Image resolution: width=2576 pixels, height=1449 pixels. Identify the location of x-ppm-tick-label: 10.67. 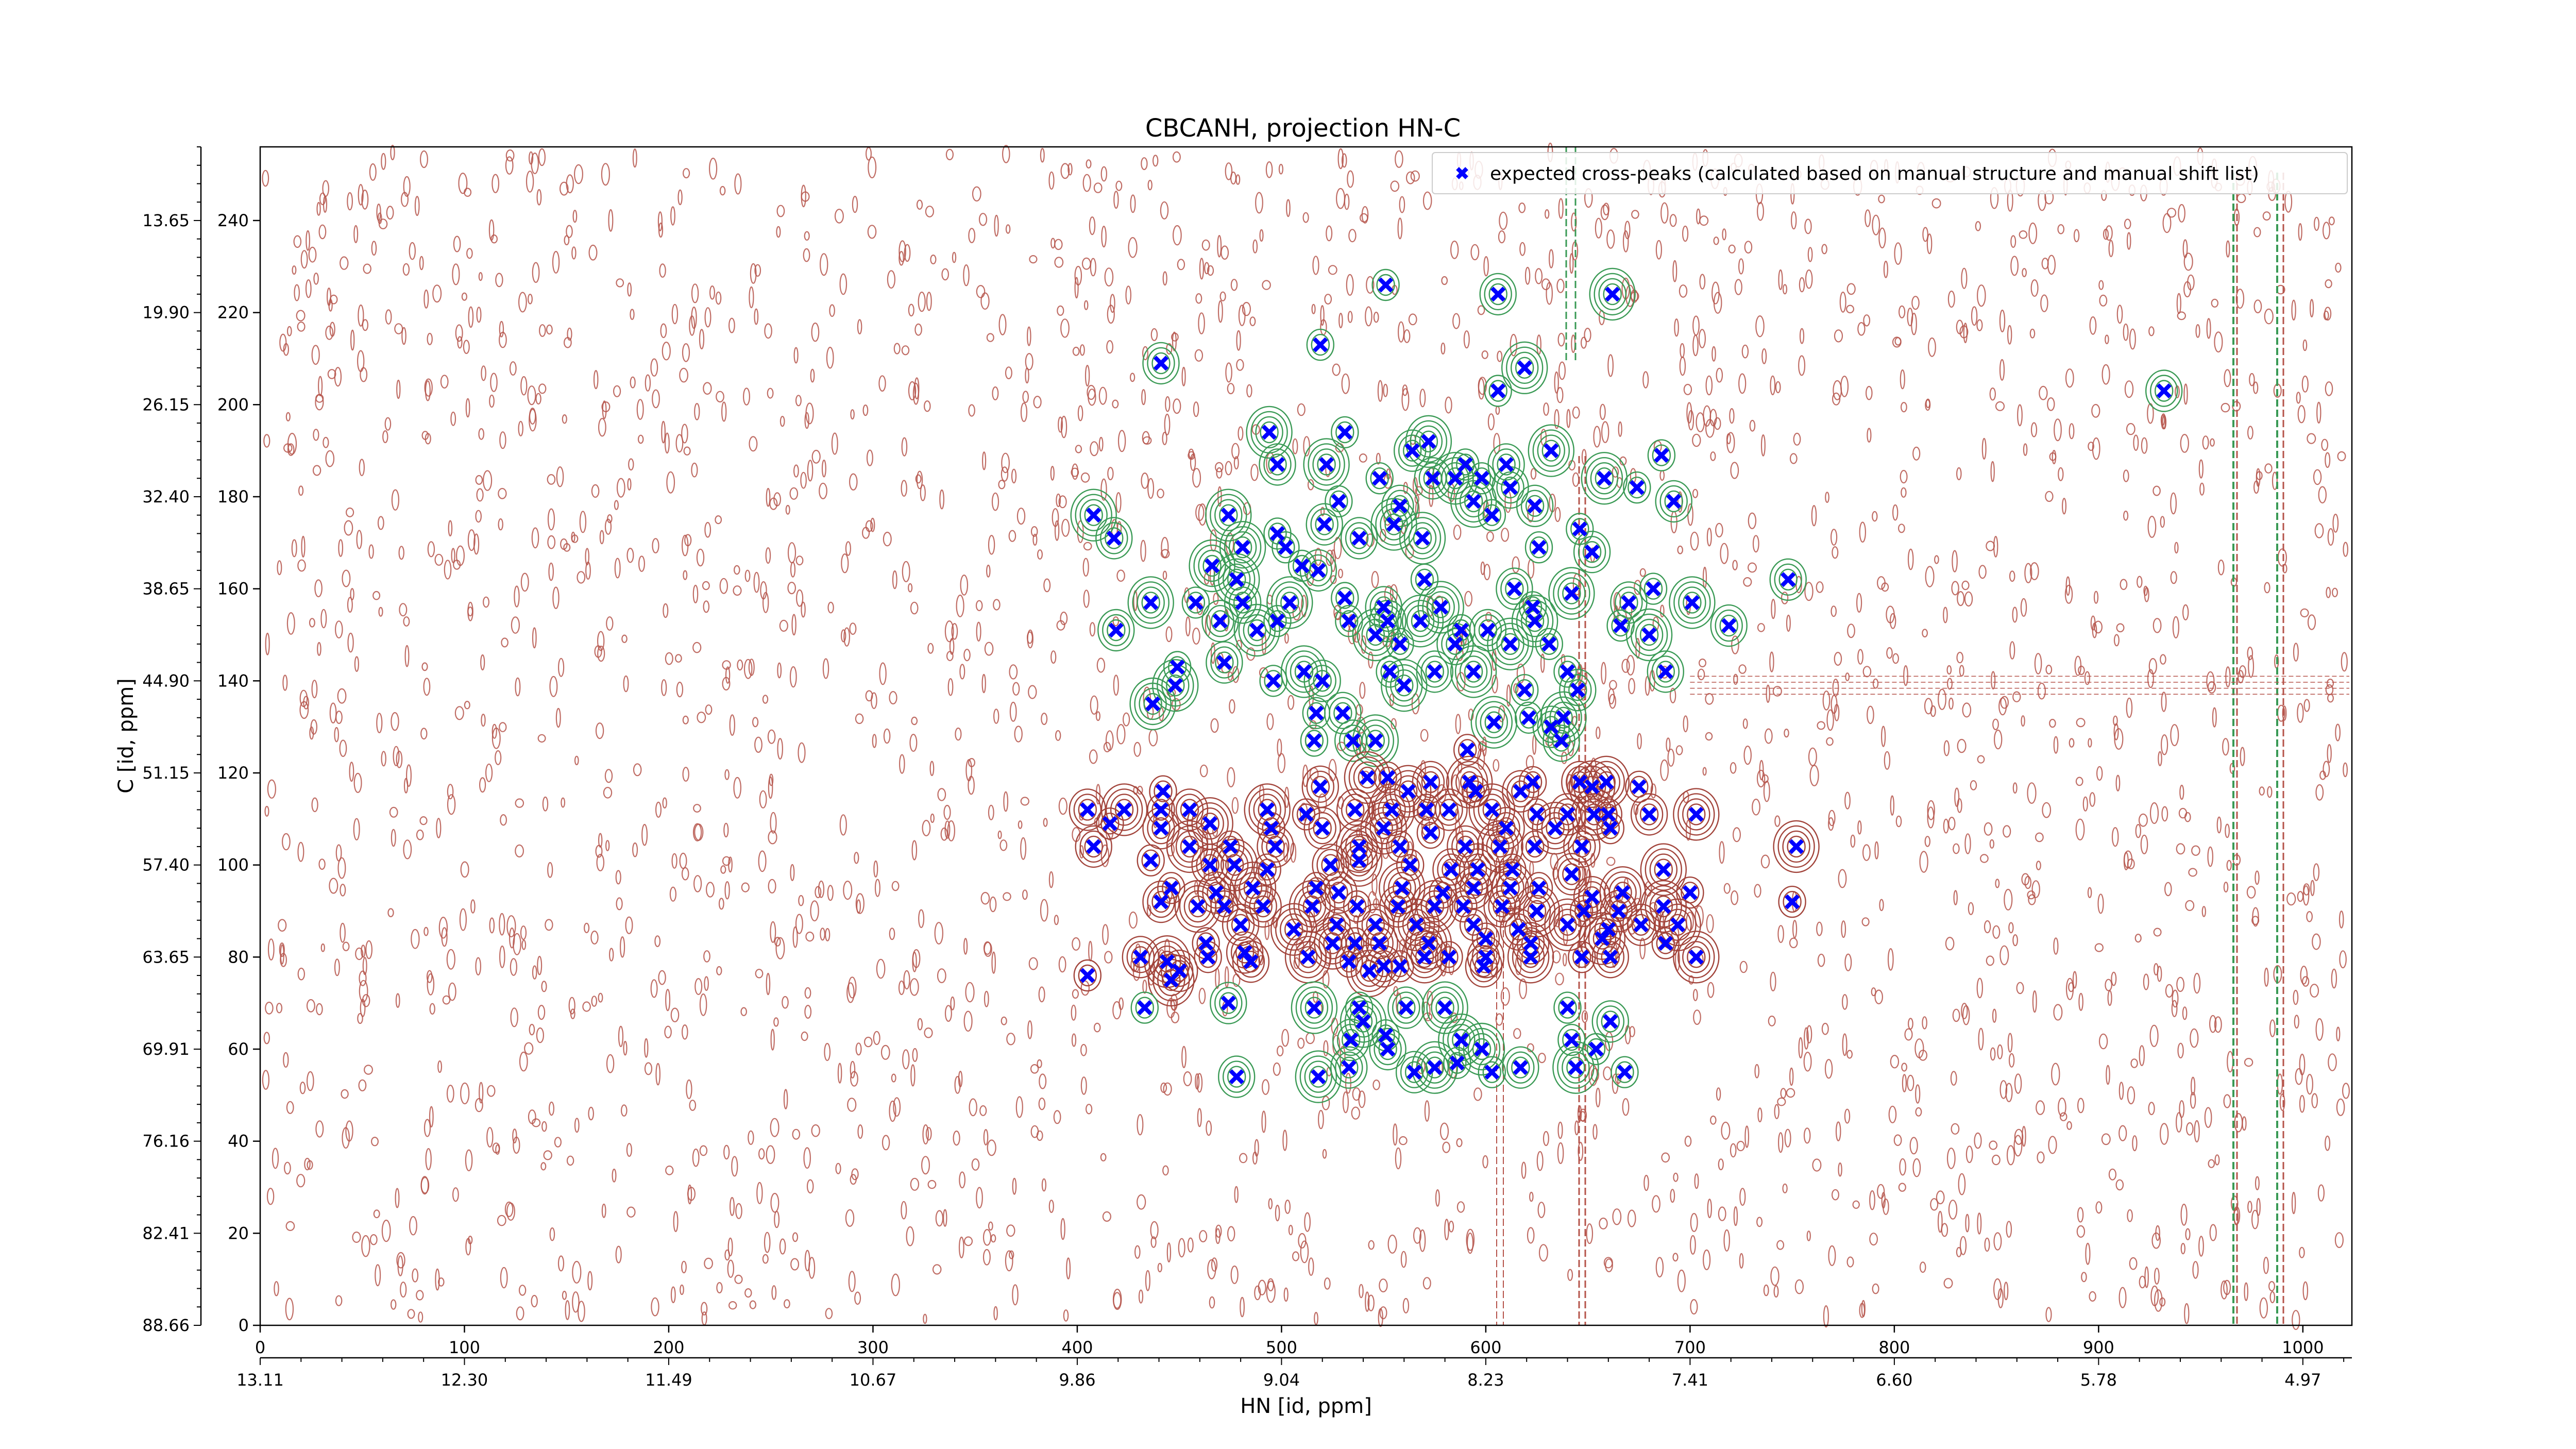
(873, 1380).